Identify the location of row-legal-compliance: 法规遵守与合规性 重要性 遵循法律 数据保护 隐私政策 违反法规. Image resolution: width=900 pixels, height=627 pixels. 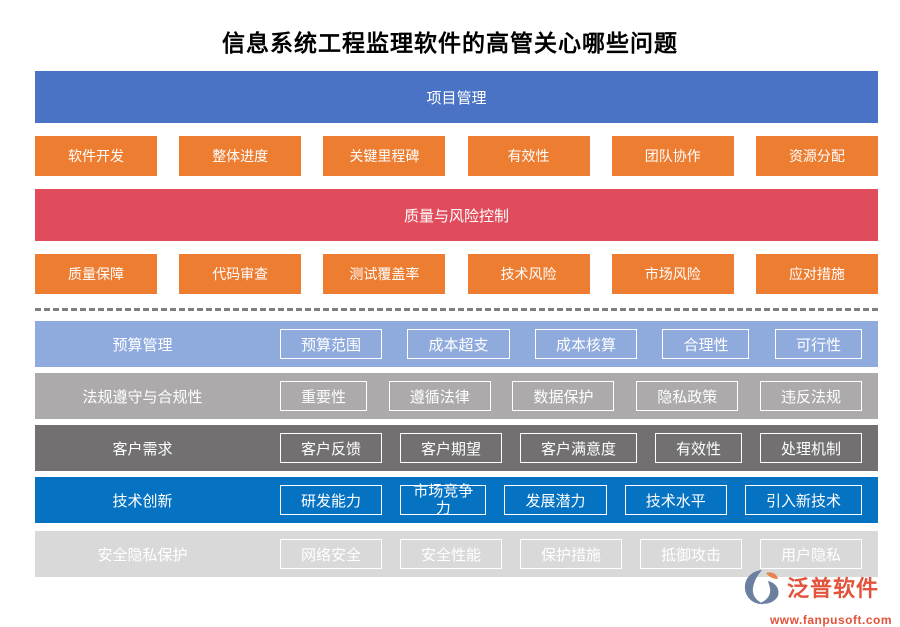
(456, 396).